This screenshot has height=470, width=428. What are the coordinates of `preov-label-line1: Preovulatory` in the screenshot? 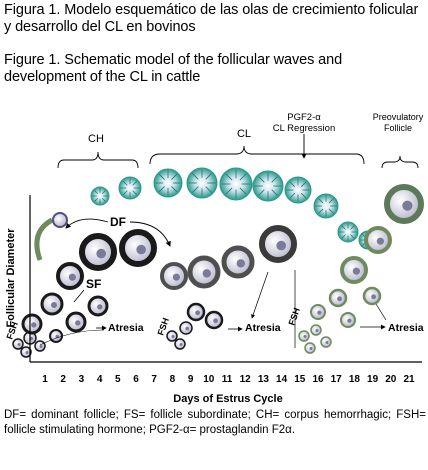 It's located at (398, 117).